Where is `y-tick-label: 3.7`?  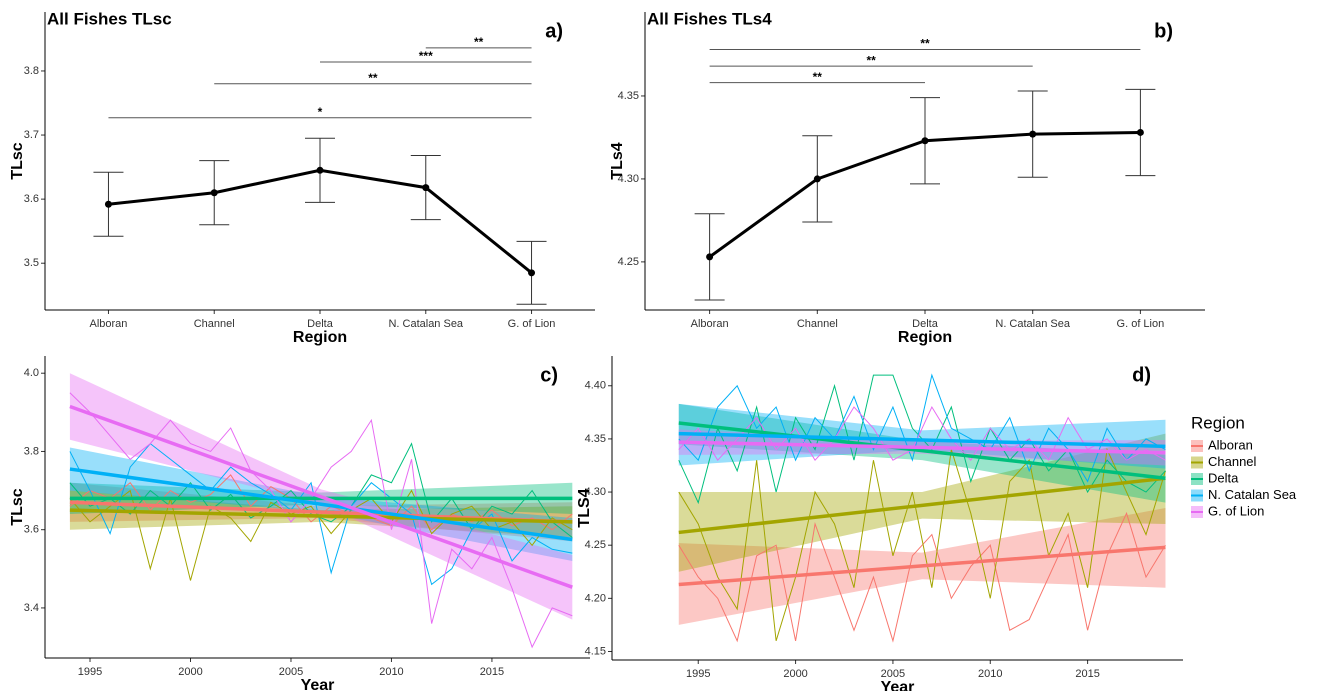
y-tick-label: 3.7 is located at coordinates (31, 135).